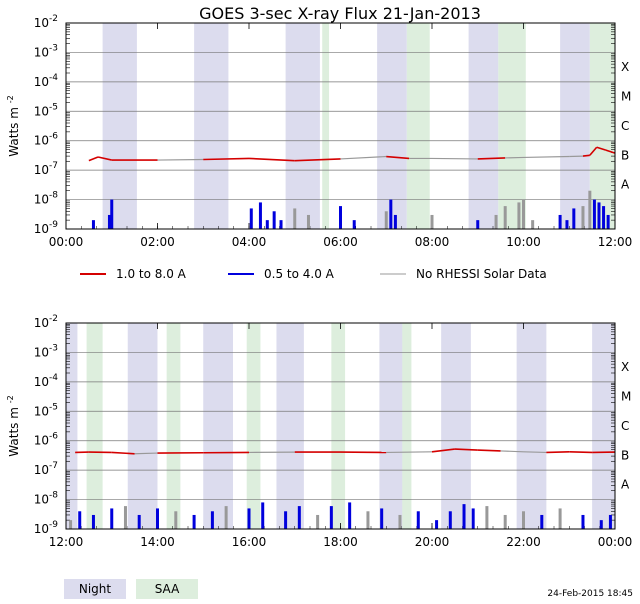 This screenshot has height=604, width=640. What do you see at coordinates (157, 242) in the screenshot?
I see `x-tick-label: 02:00` at bounding box center [157, 242].